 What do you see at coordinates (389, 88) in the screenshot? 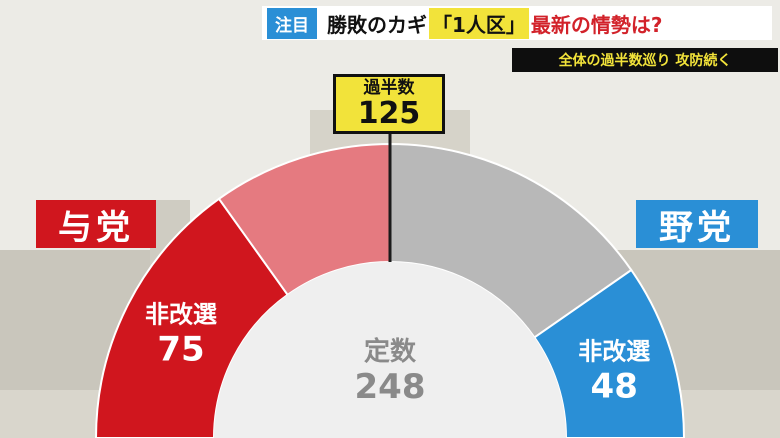
I see `majority-label: 過半数` at bounding box center [389, 88].